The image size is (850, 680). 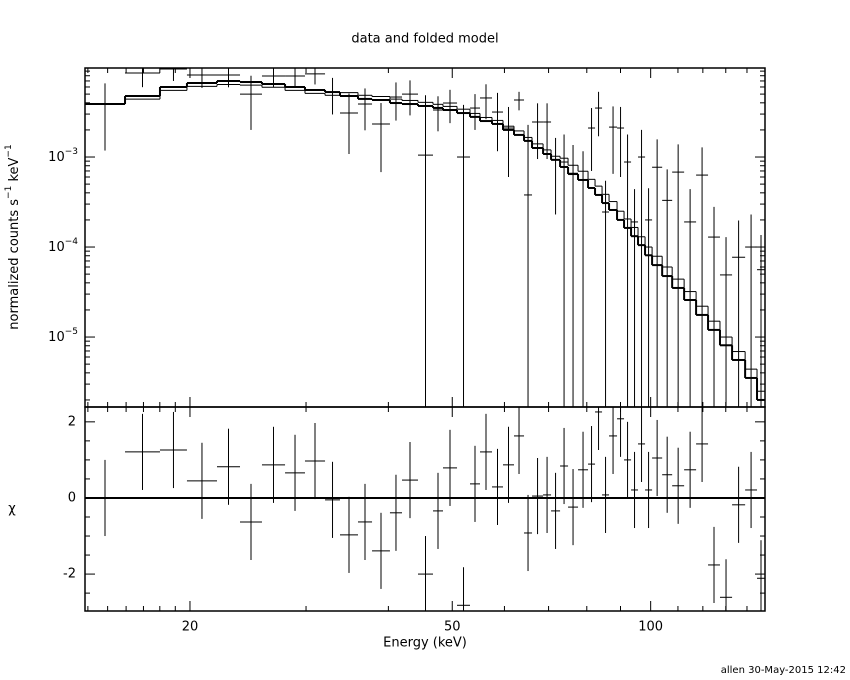 What do you see at coordinates (72, 421) in the screenshot?
I see `y-tick-label: 2` at bounding box center [72, 421].